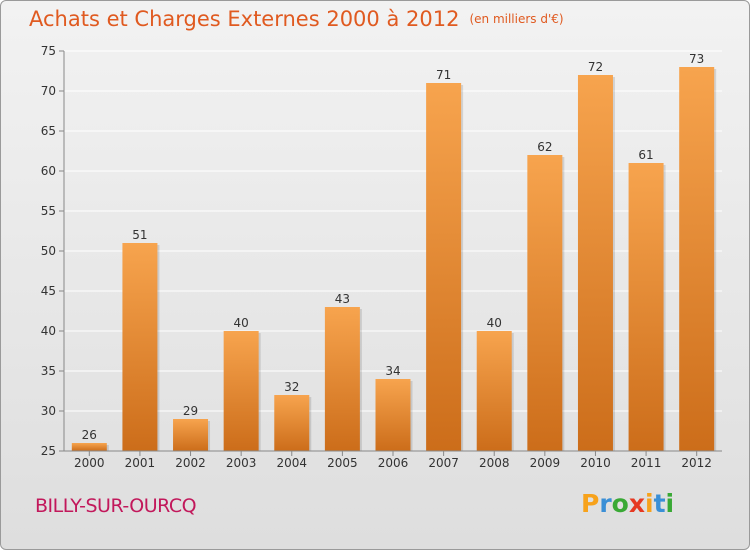  Describe the element at coordinates (116, 506) in the screenshot. I see `commune-name: BILLY-SUR-OURCQ` at that location.